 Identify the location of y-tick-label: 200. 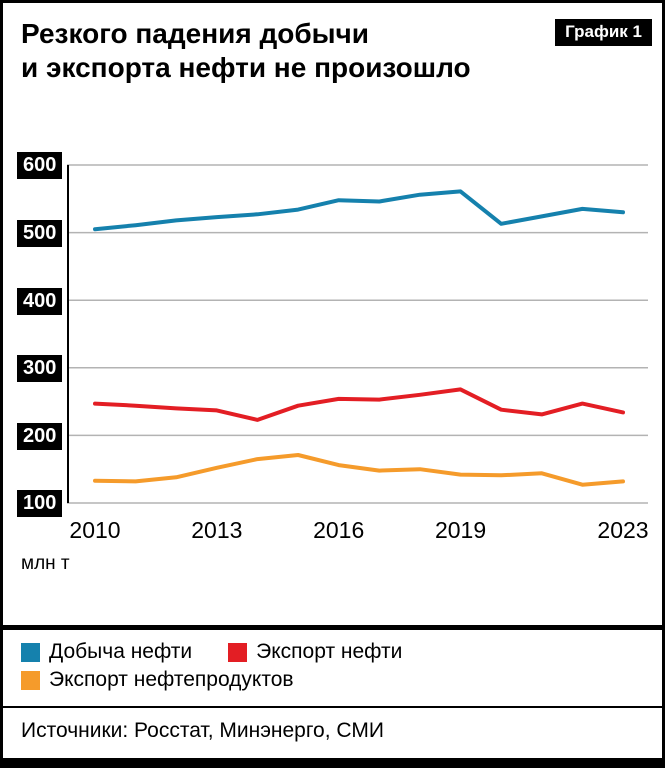
(40, 436).